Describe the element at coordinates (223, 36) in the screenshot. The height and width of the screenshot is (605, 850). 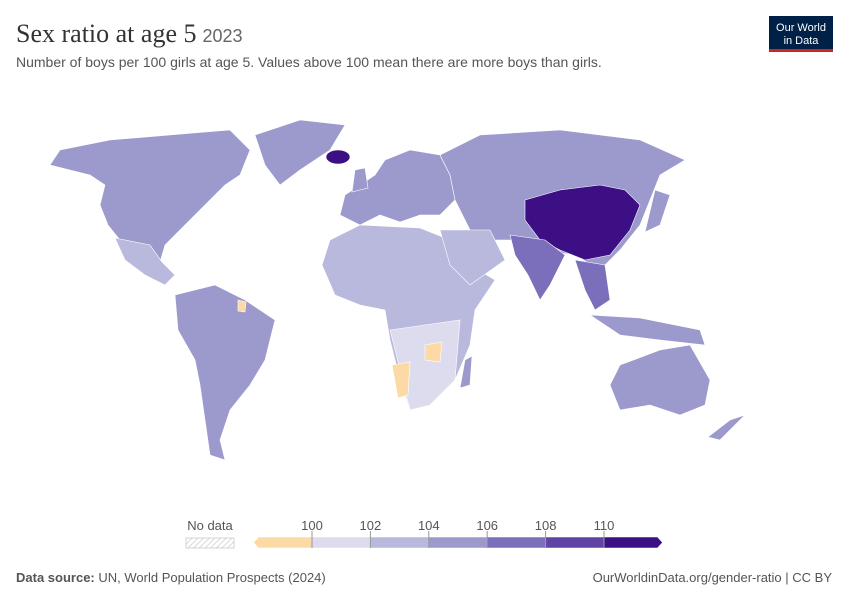
I see `title-year: 2023` at that location.